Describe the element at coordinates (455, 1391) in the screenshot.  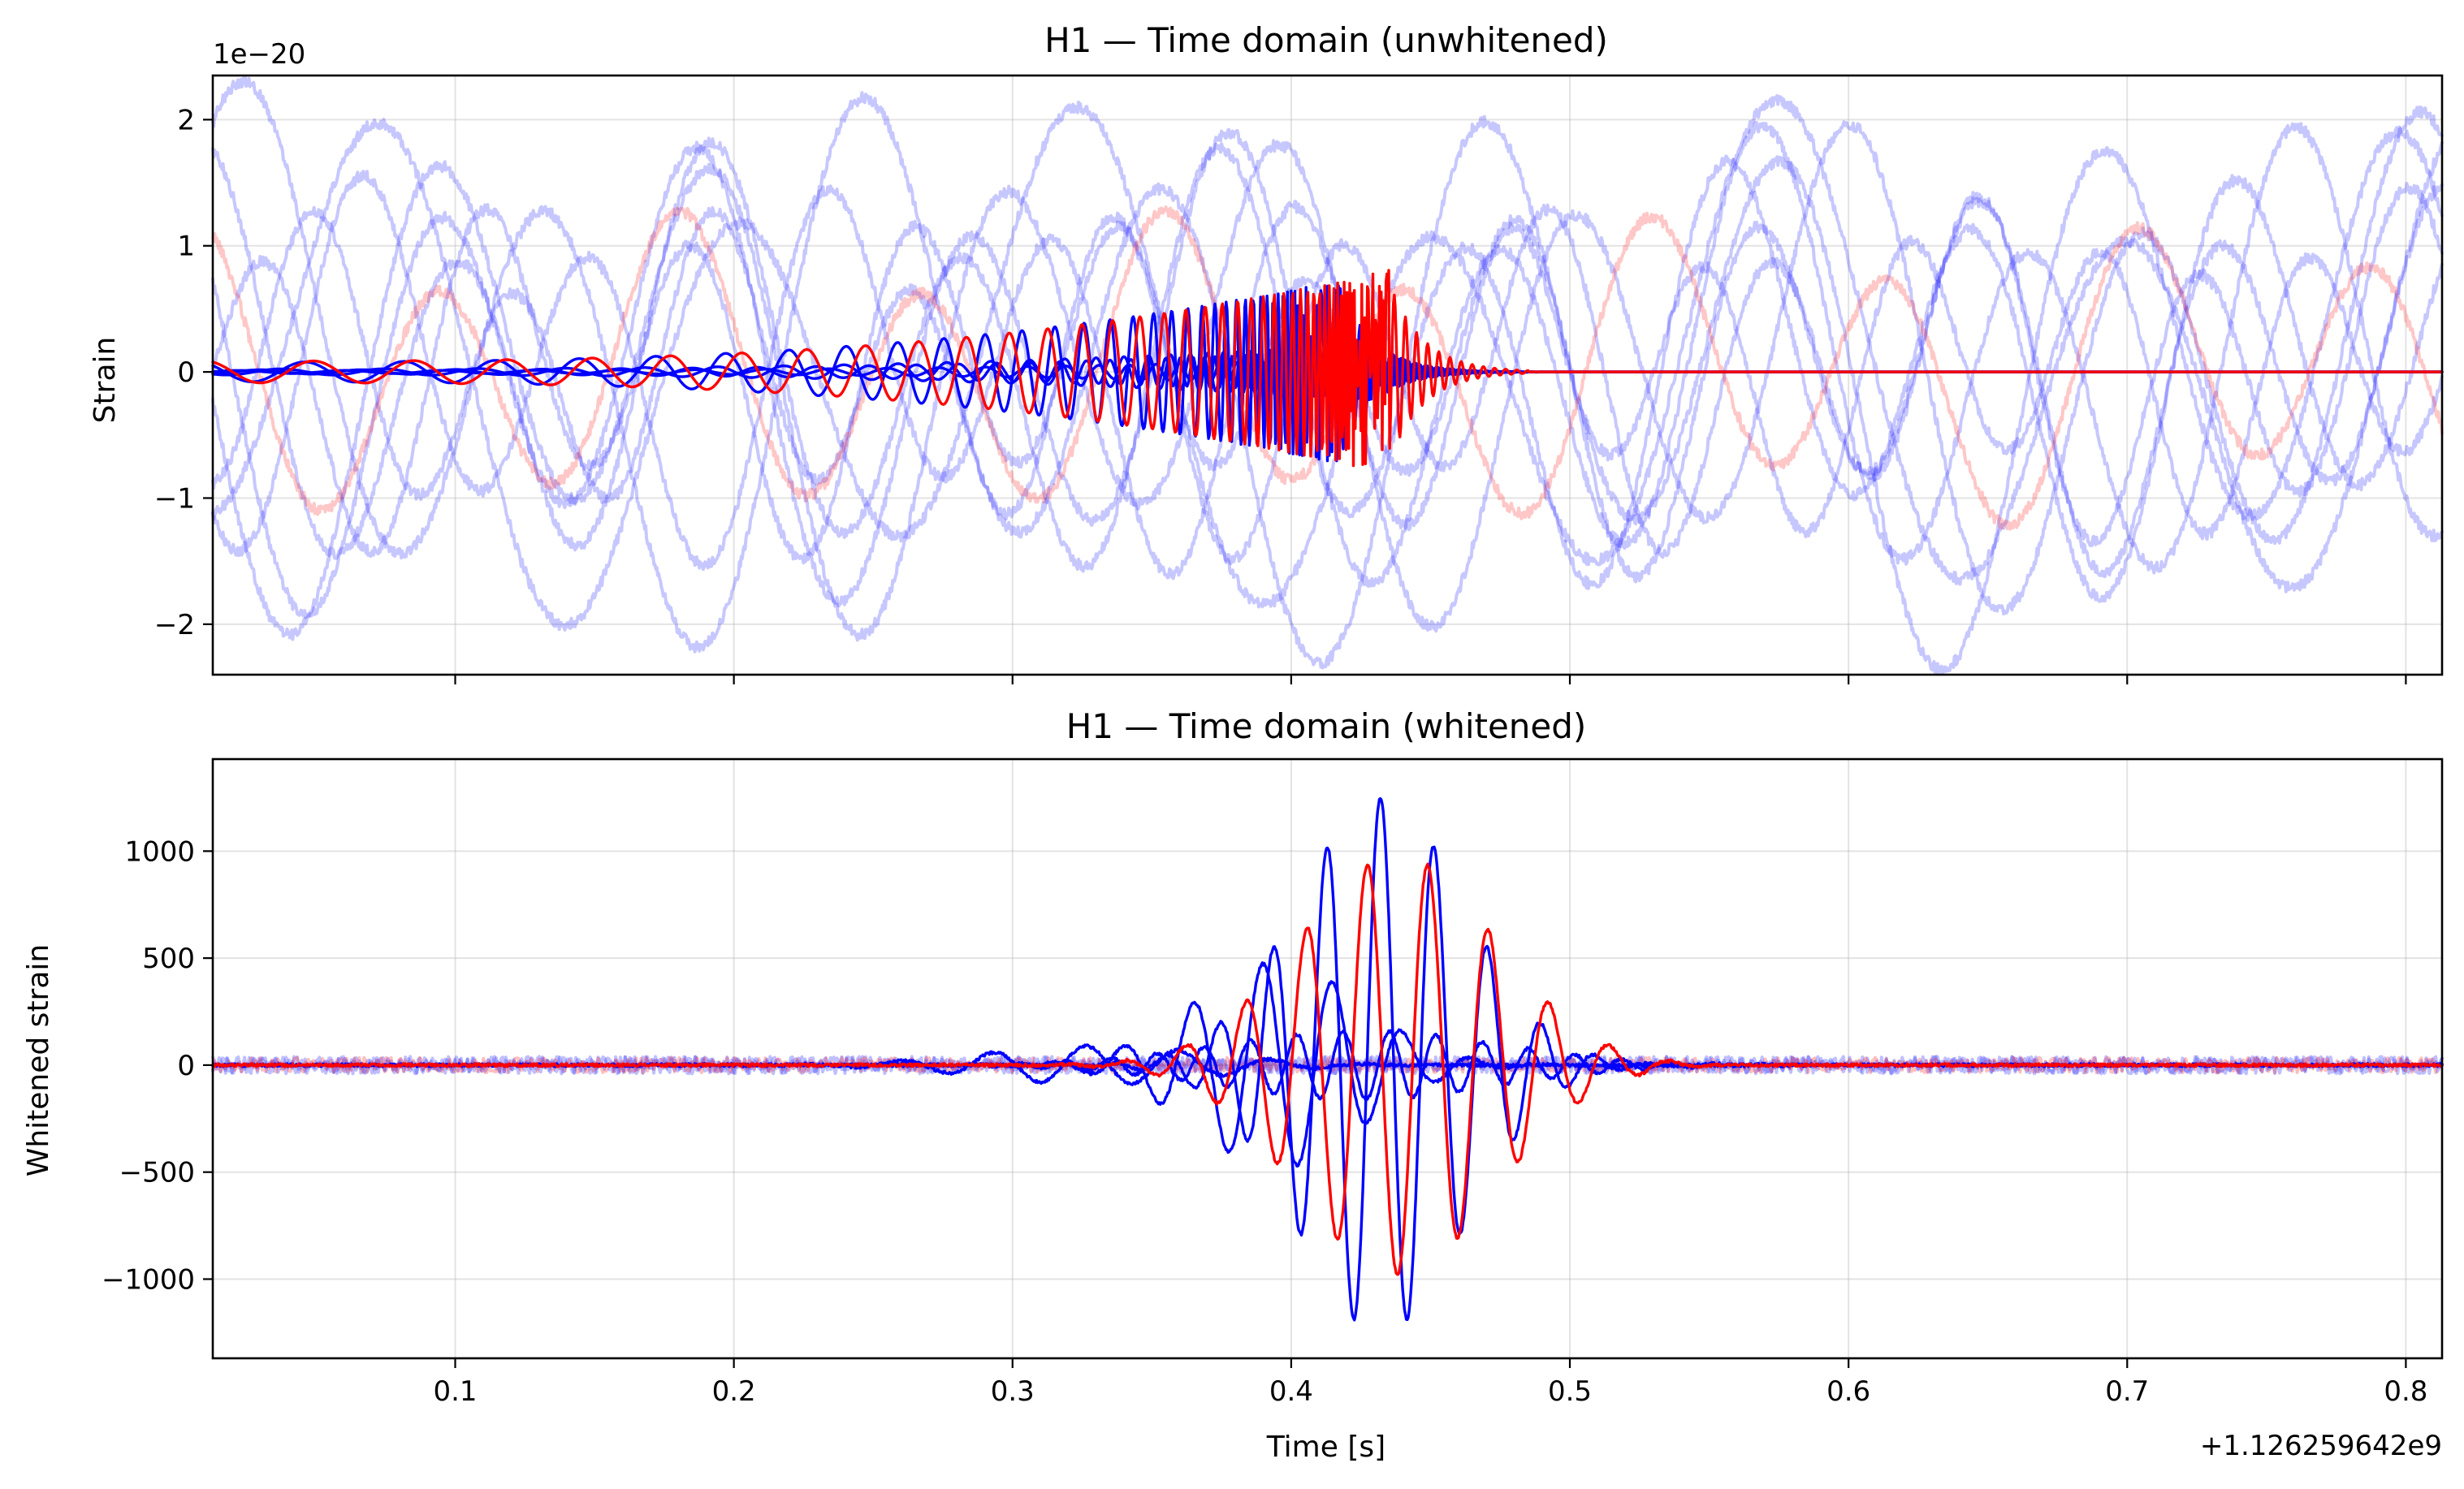
I see `x-tick-label: 0.1` at that location.